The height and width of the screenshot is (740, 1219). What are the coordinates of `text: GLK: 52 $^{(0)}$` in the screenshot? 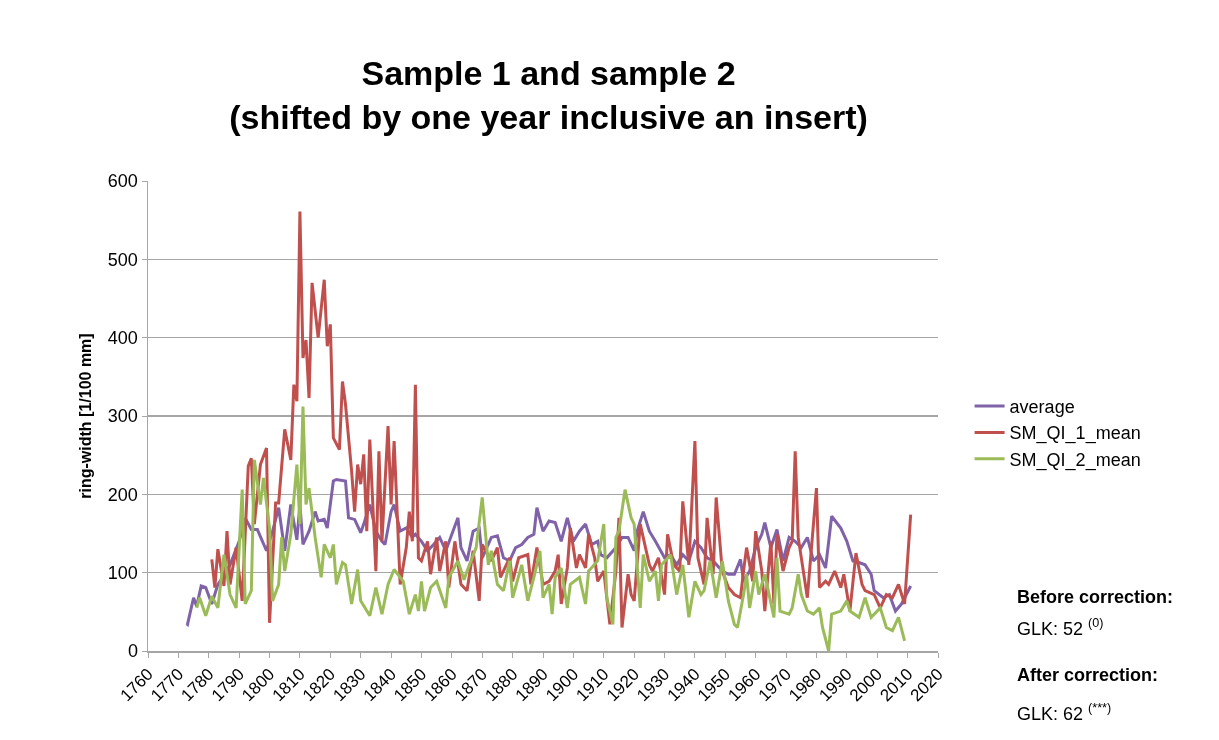 It's located at (1060, 627).